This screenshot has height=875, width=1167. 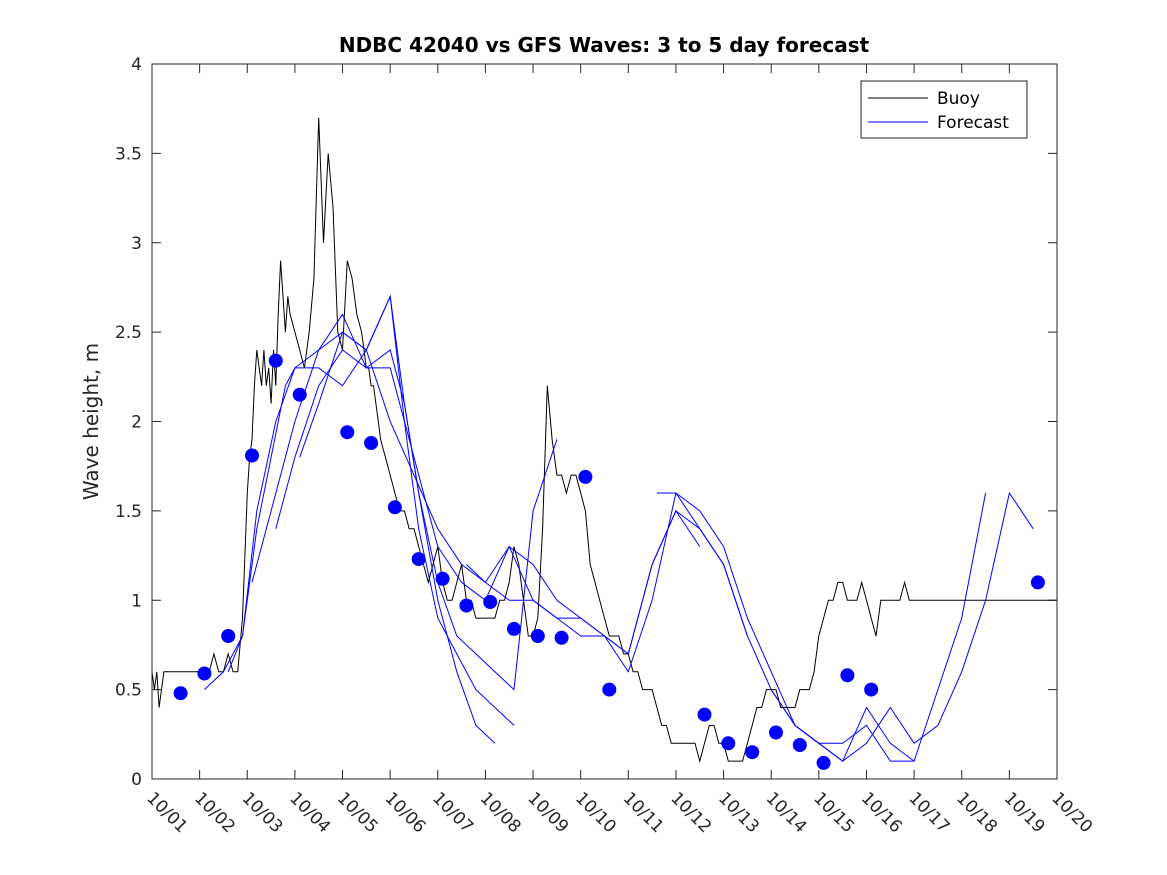 I want to click on y-tick-label: 1, so click(x=136, y=601).